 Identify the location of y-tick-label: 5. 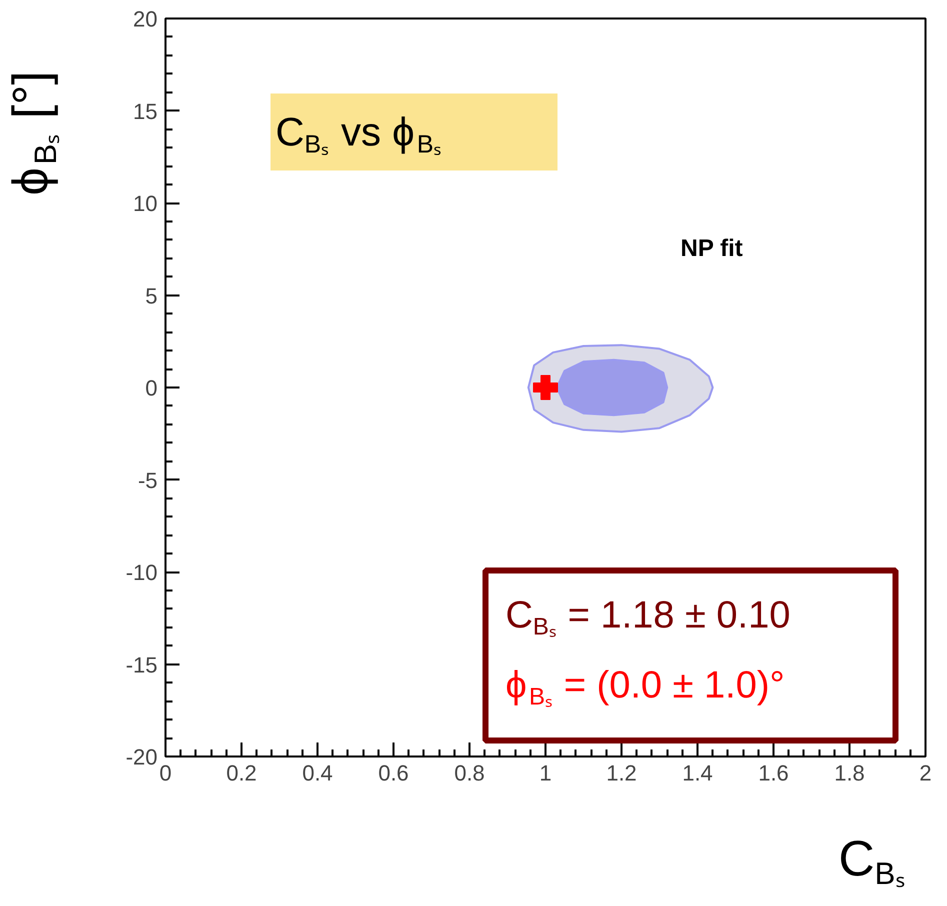
(151, 295).